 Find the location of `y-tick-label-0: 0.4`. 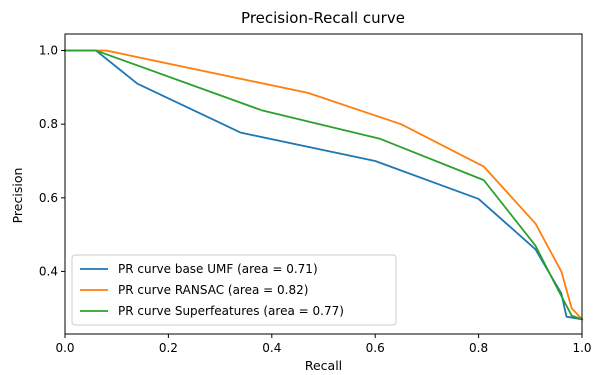

y-tick-label-0: 0.4 is located at coordinates (48, 271).